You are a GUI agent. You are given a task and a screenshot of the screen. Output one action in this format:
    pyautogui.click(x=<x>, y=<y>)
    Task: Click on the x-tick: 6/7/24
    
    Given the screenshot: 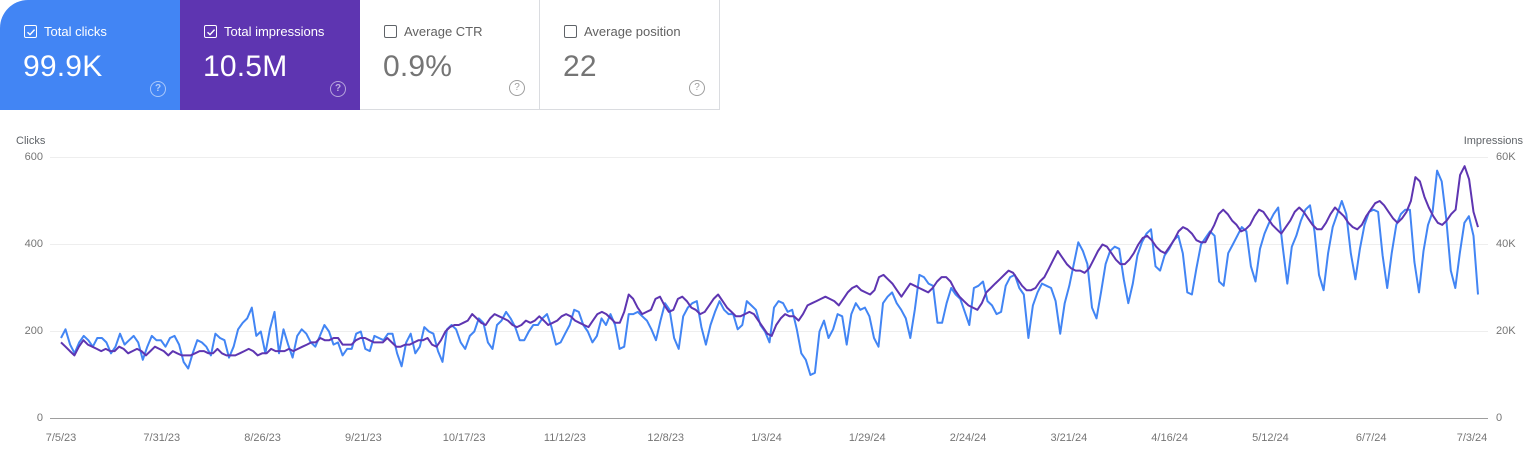 What is the action you would take?
    pyautogui.click(x=1371, y=438)
    